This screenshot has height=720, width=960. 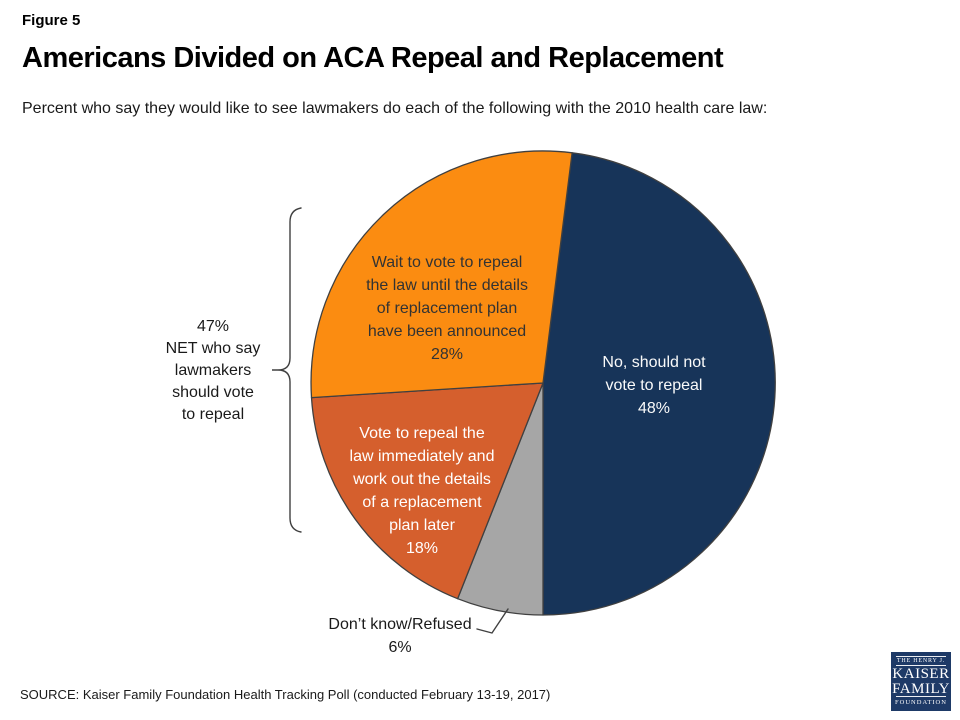 I want to click on logo-line-henry-j: THE HENRY J., so click(x=921, y=661).